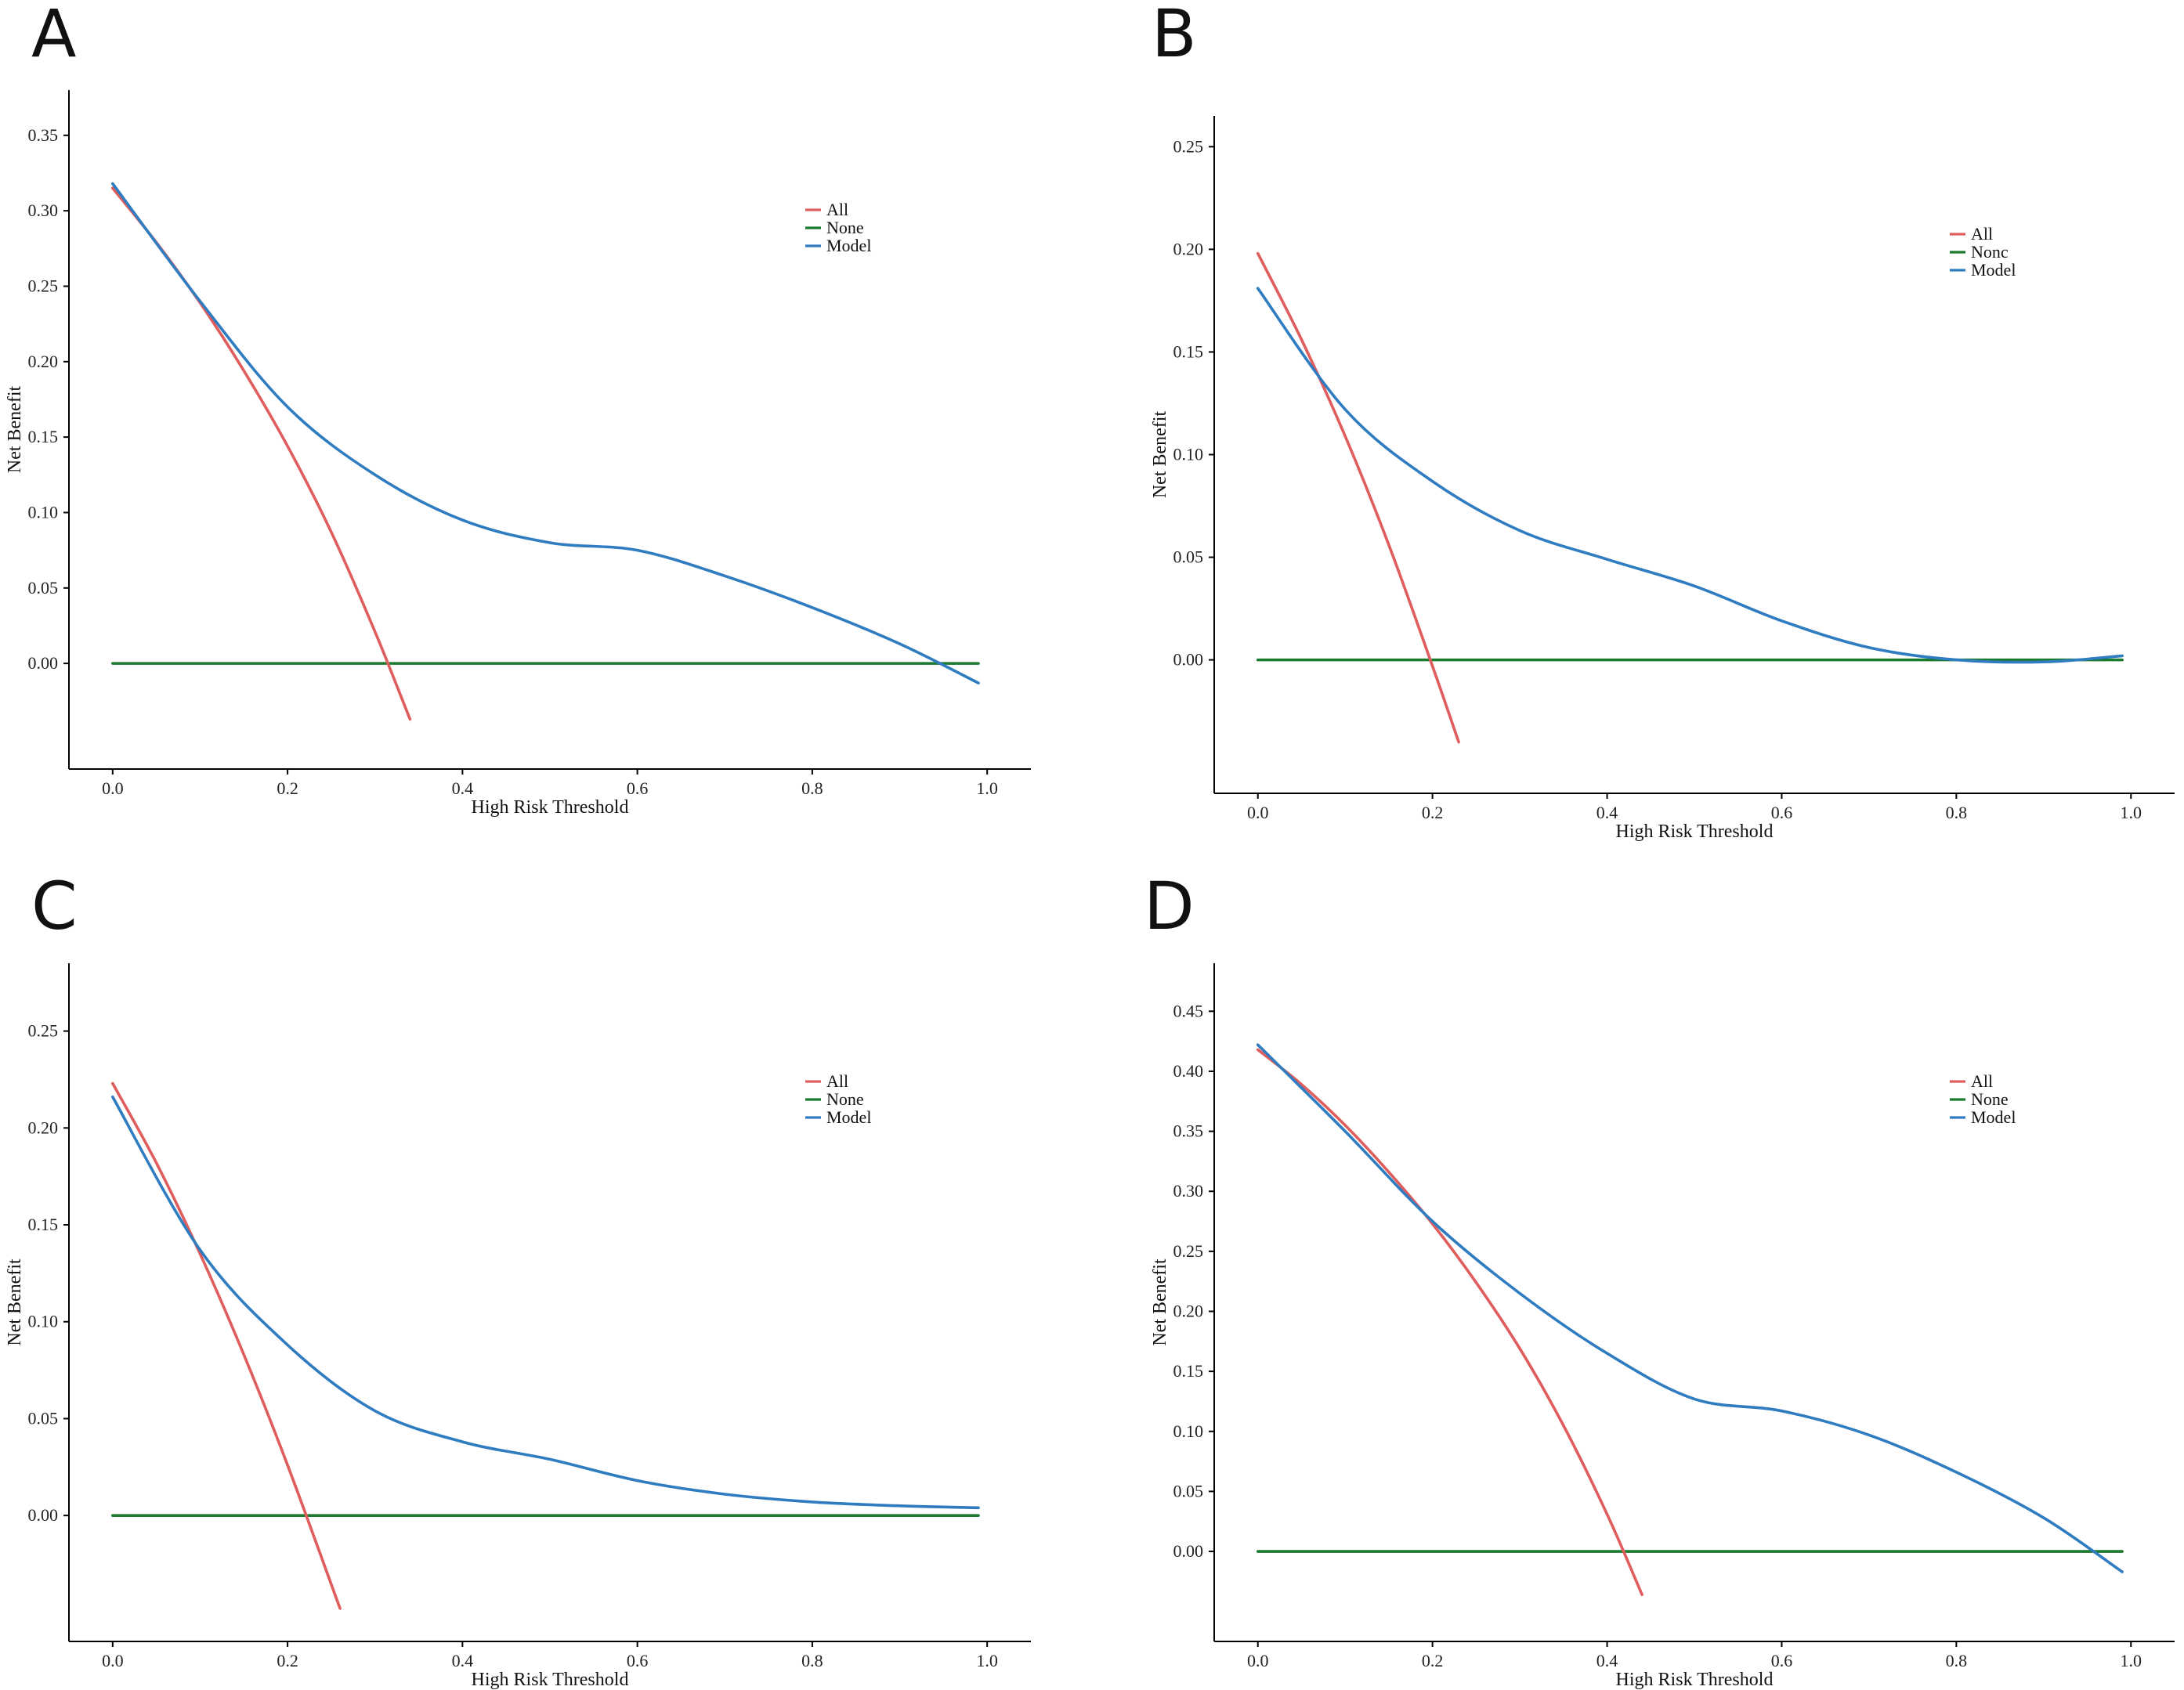  What do you see at coordinates (53, 36) in the screenshot?
I see `panel-letter-a: A` at bounding box center [53, 36].